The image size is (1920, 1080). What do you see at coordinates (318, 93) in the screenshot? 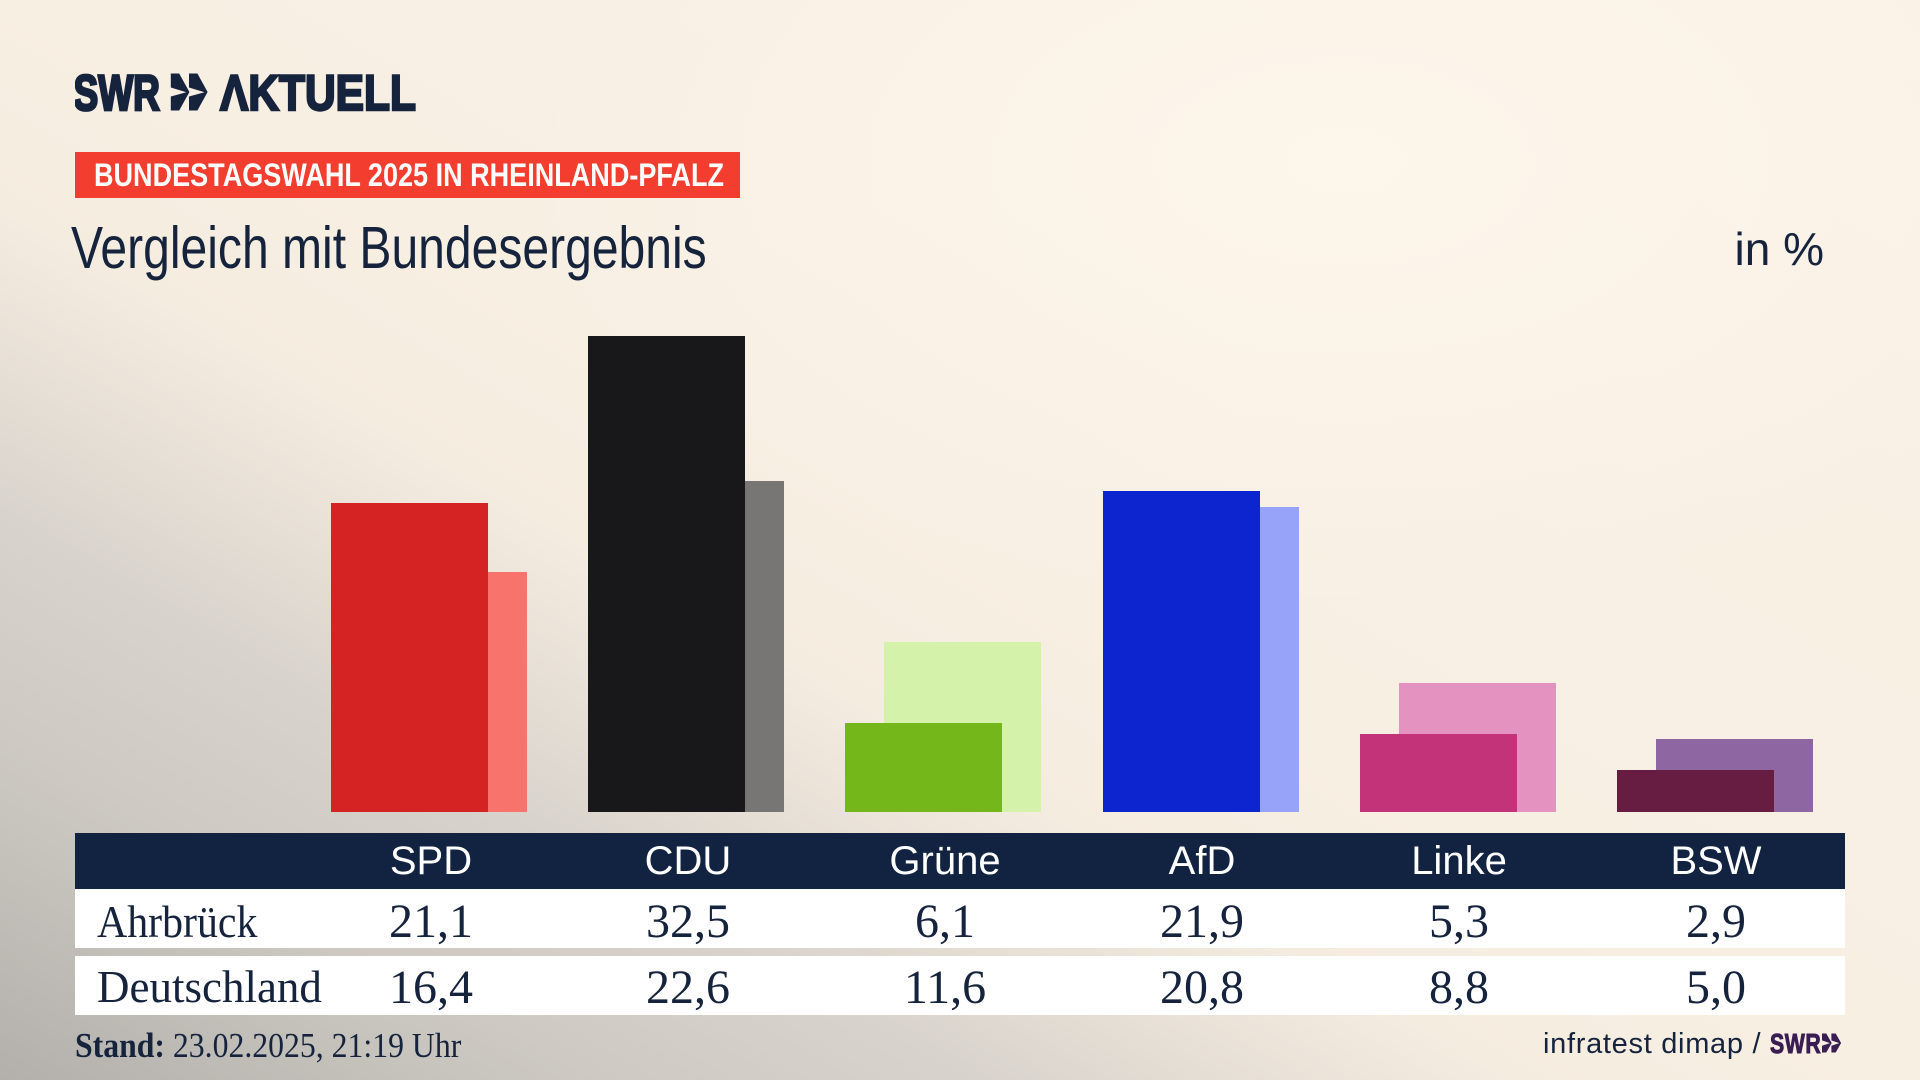
I see `svg-text: ΛKTUELL` at bounding box center [318, 93].